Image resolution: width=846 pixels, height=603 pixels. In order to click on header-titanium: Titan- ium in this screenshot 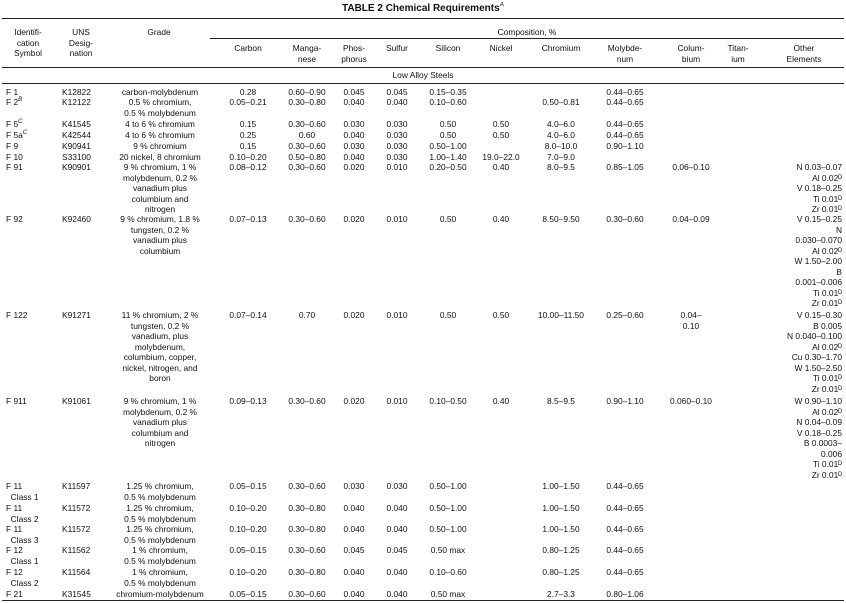, I will do `click(738, 53)`.